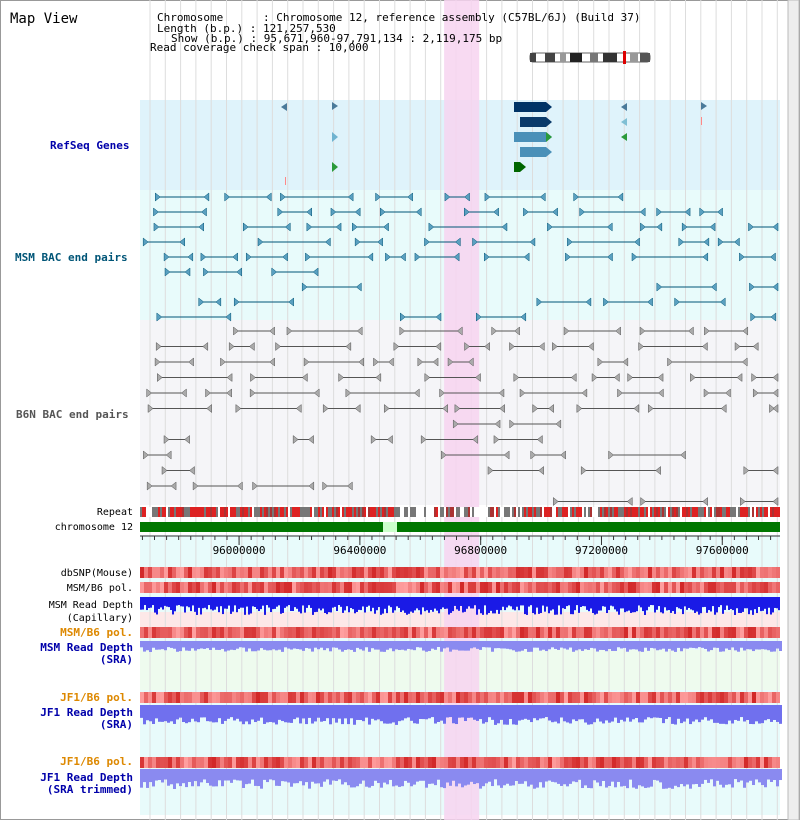  Describe the element at coordinates (462, 410) in the screenshot. I see `highlight-region` at that location.